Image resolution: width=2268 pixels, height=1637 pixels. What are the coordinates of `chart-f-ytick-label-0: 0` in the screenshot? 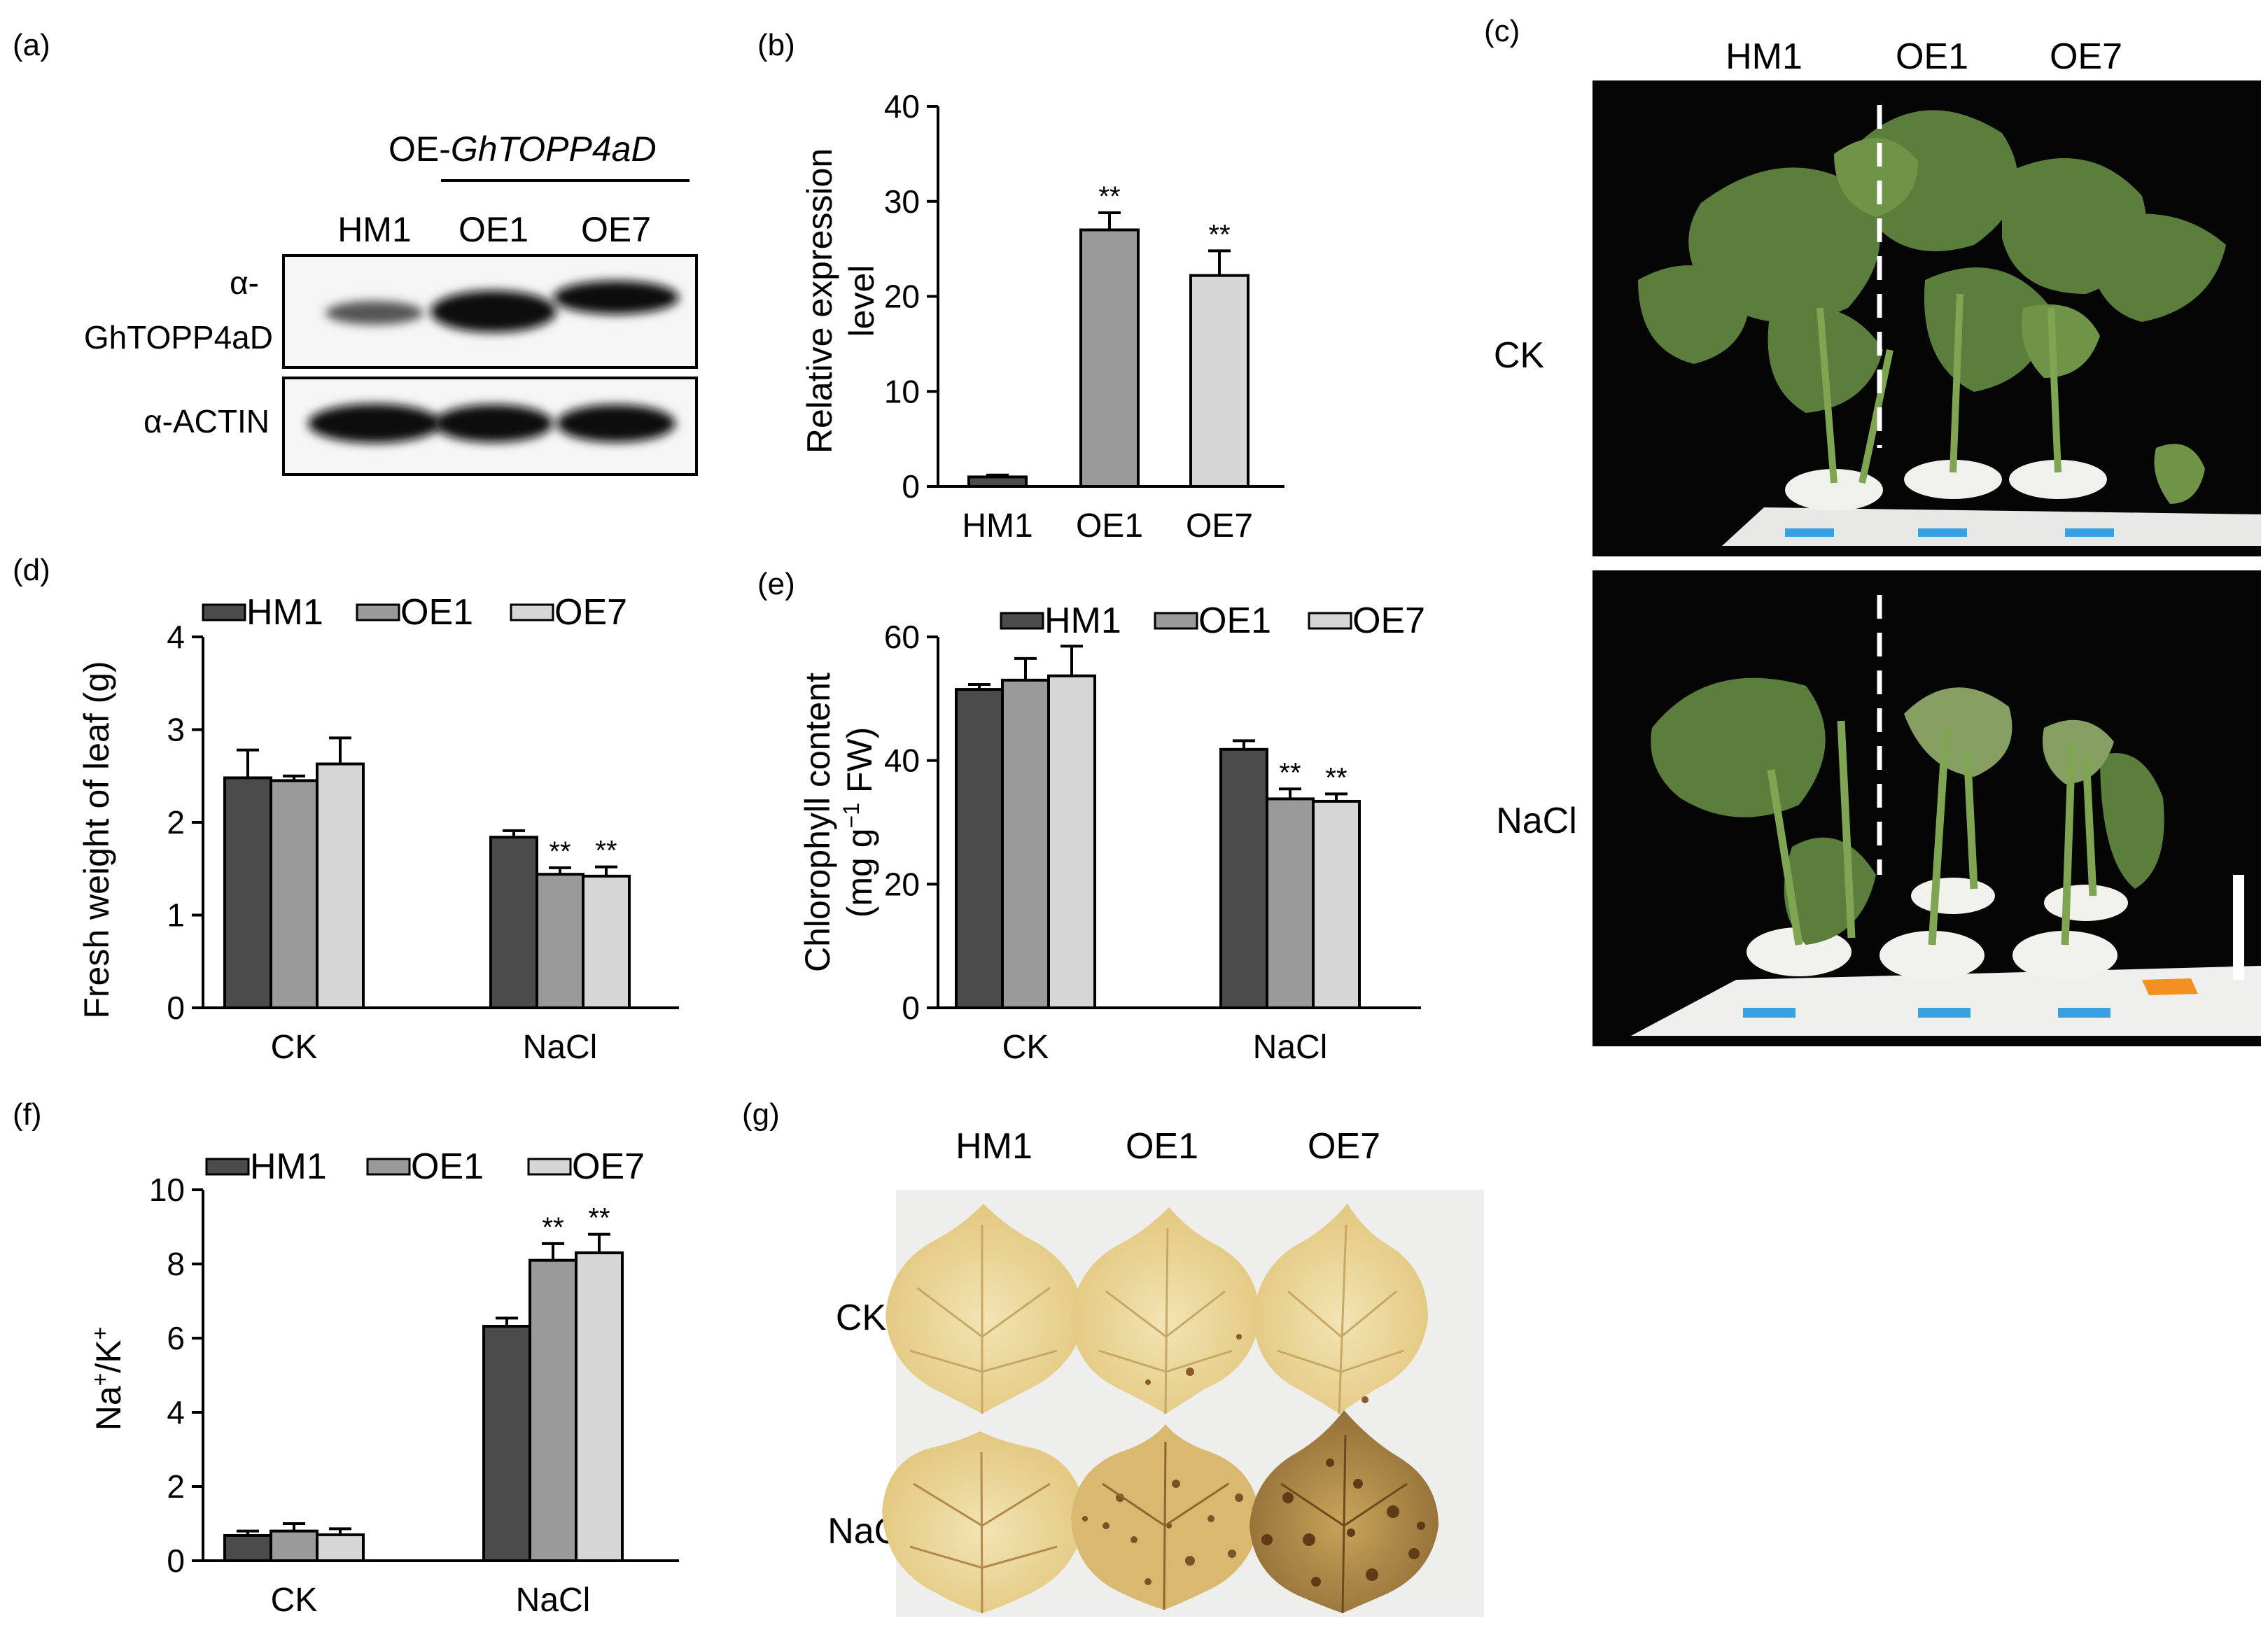 It's located at (176, 1561).